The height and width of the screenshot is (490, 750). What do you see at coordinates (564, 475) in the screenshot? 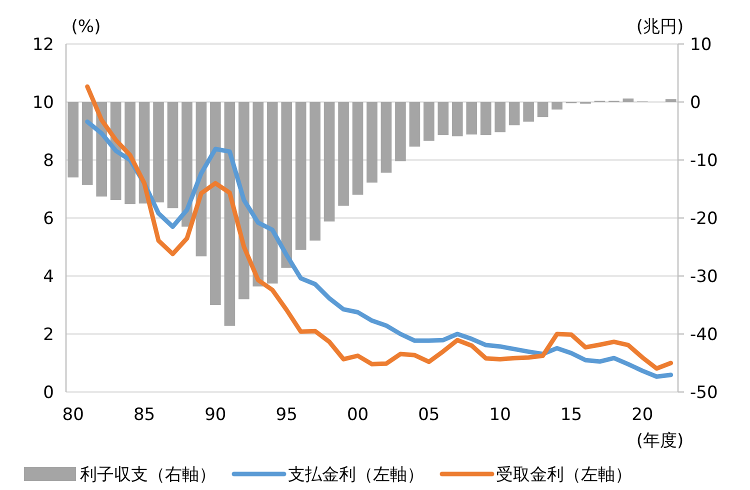
I see `legend-text: 受取金利（左軸）` at bounding box center [564, 475].